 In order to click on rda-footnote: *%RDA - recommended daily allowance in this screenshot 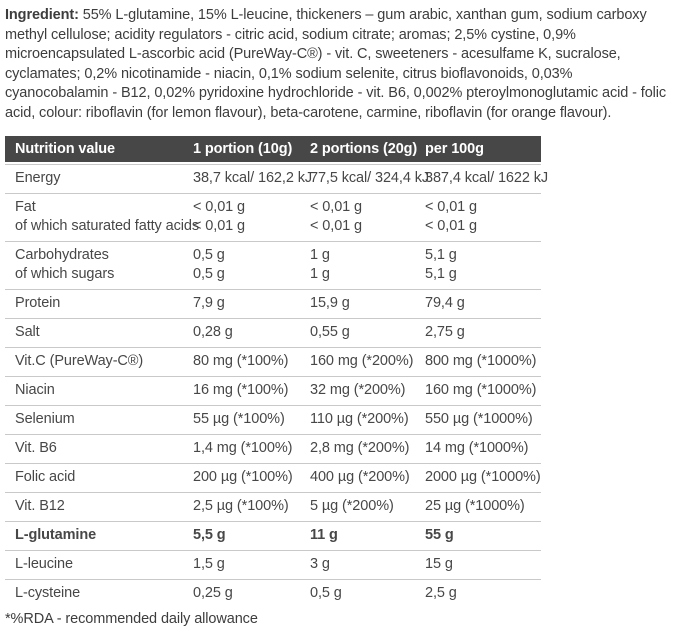, I will do `click(131, 619)`.